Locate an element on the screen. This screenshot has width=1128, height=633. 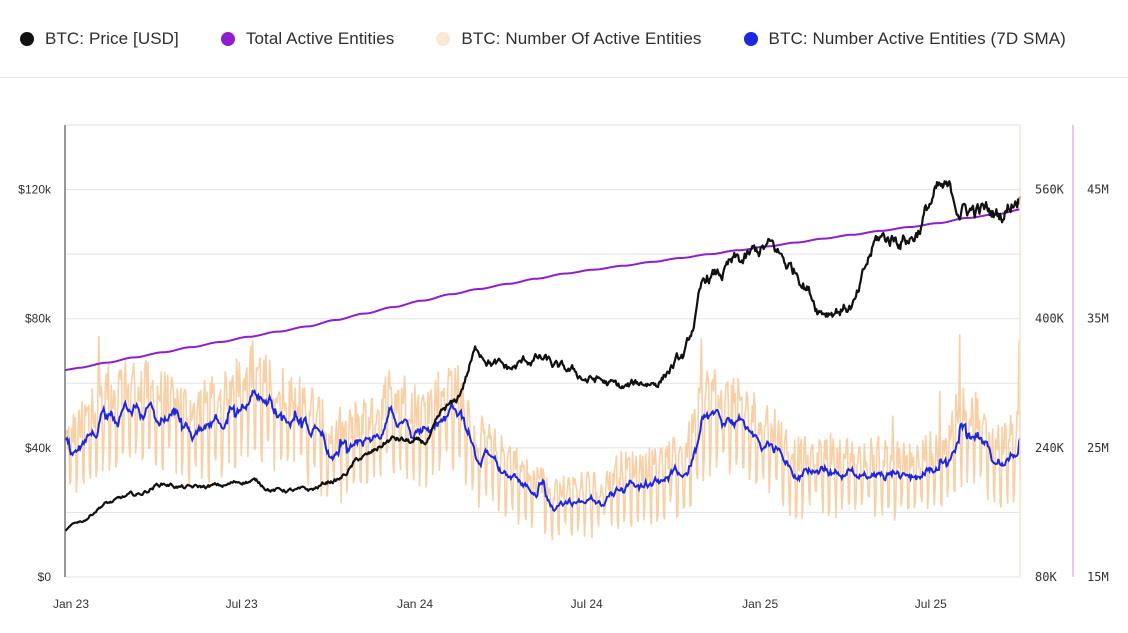
x-axis-tick-label: Jan 24 is located at coordinates (415, 604).